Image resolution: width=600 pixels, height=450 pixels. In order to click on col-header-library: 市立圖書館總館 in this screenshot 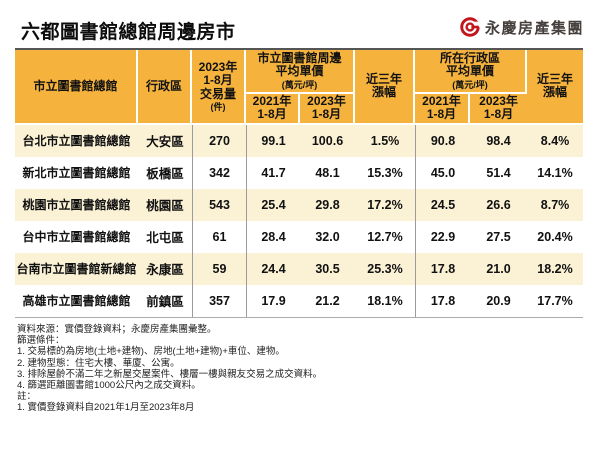, I will do `click(76, 87)`.